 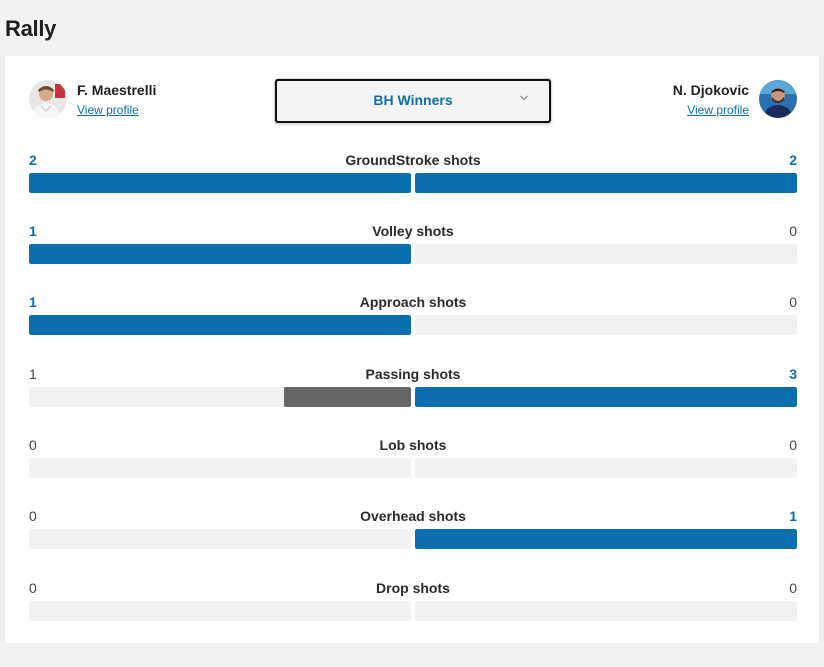 What do you see at coordinates (735, 99) in the screenshot?
I see `player-right: N. Djokovic View profile` at bounding box center [735, 99].